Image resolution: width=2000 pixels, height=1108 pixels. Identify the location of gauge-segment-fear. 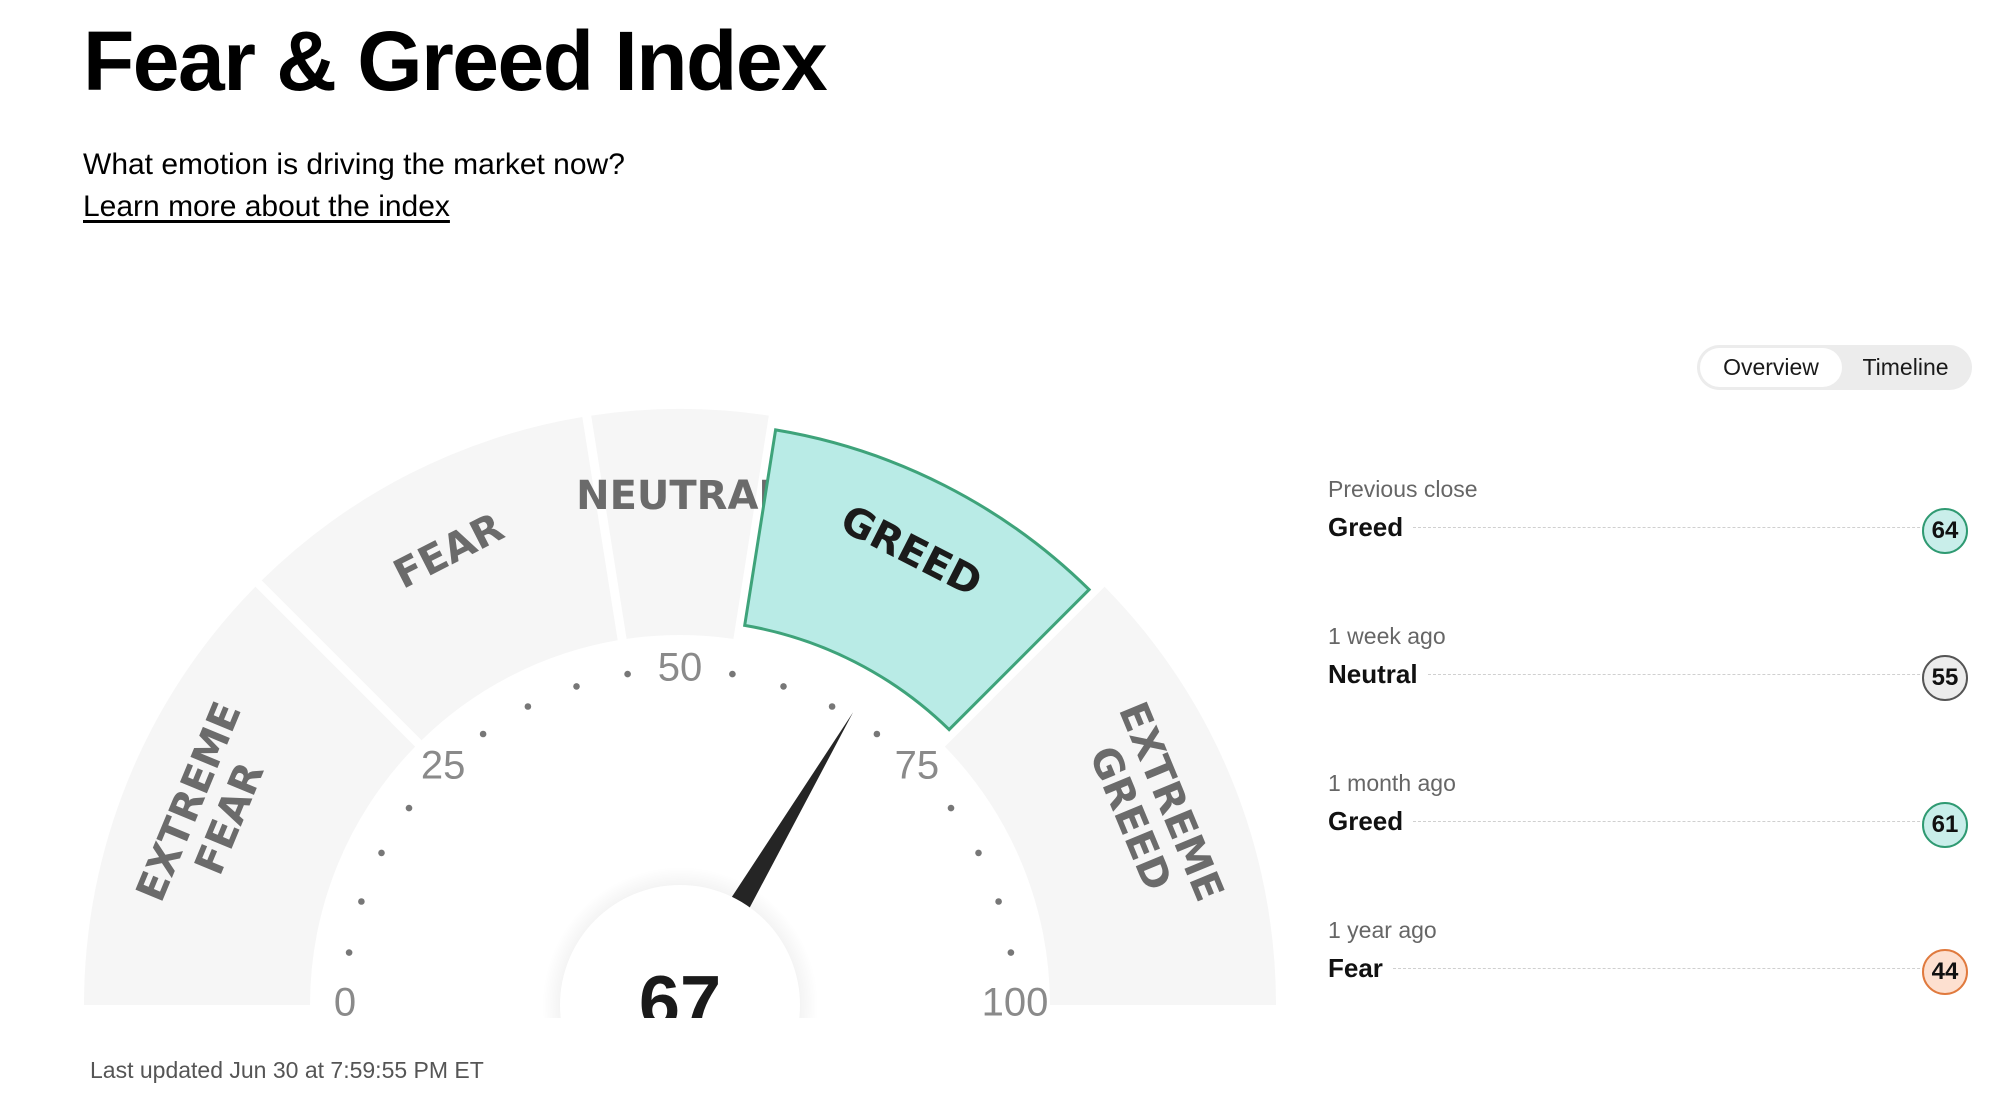
(439, 579).